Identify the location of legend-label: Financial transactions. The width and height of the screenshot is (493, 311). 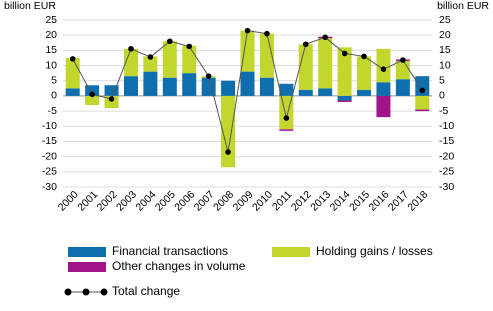
(170, 251).